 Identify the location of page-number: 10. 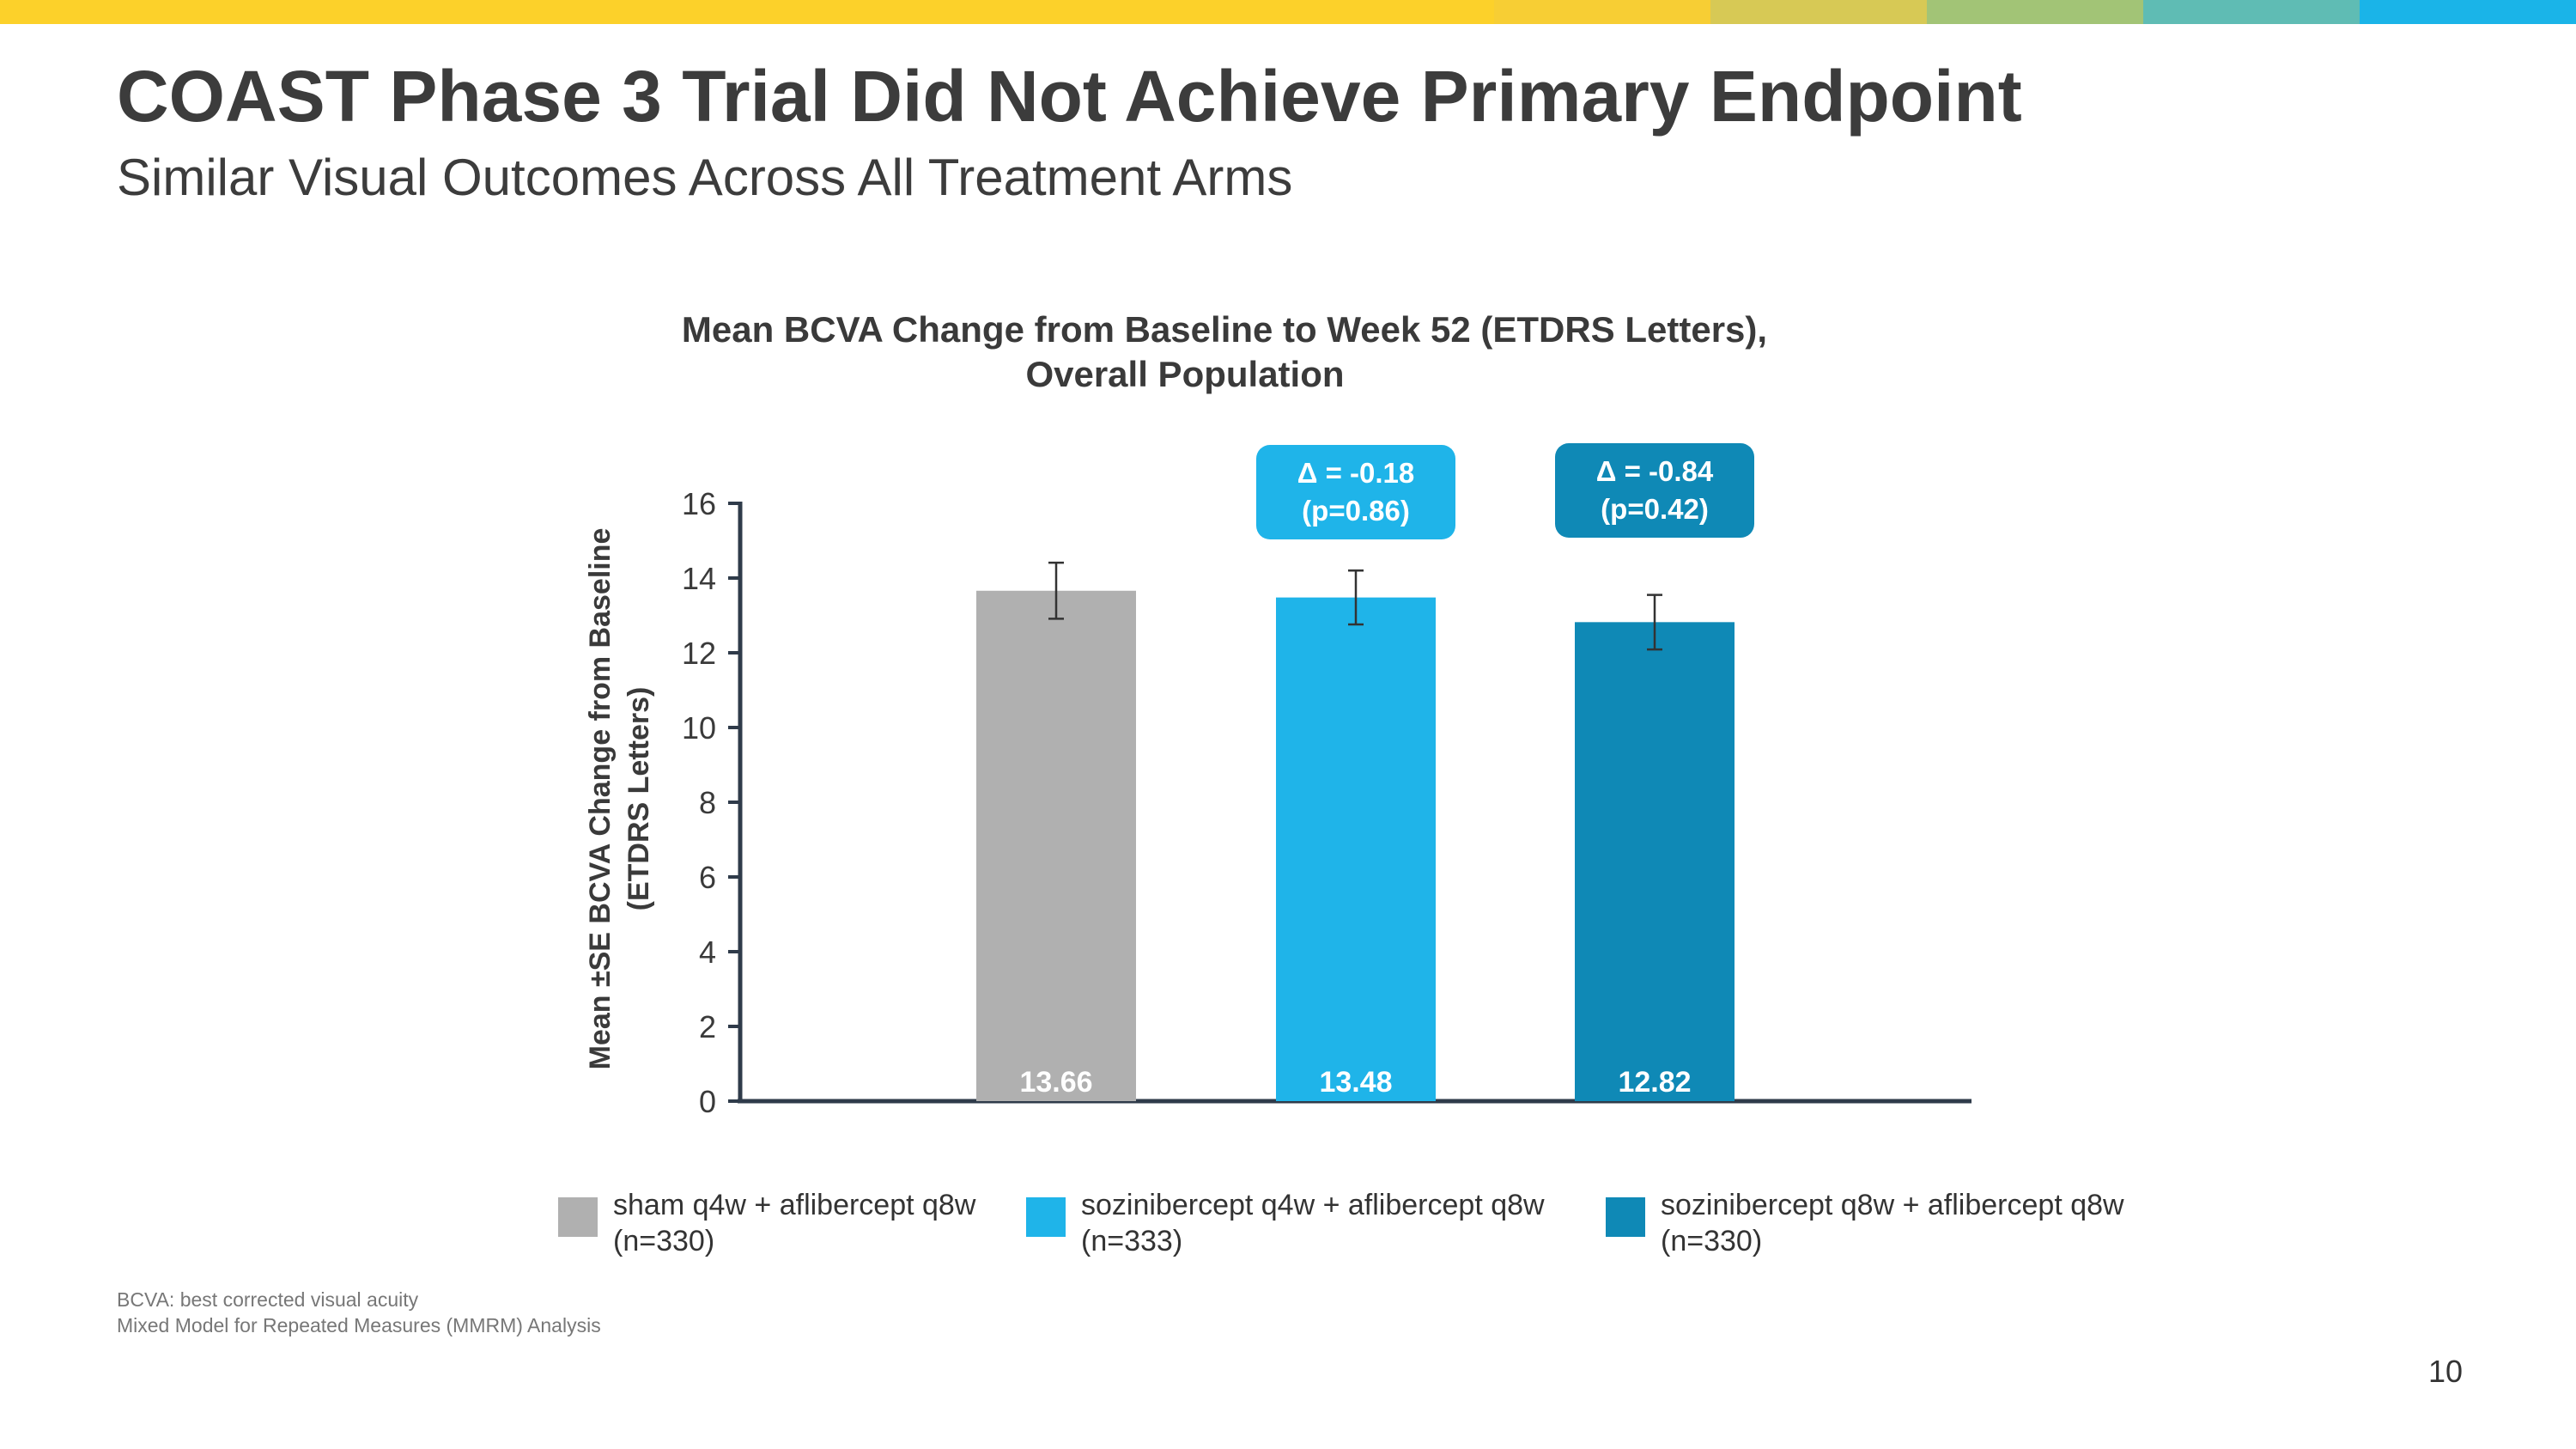
(2446, 1371).